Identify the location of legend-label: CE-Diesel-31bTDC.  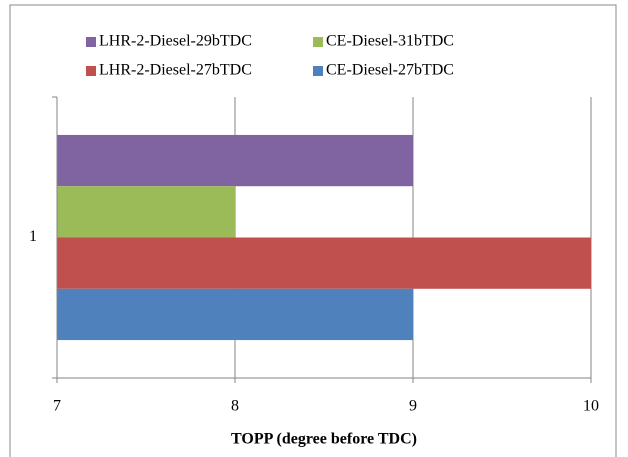
(390, 41).